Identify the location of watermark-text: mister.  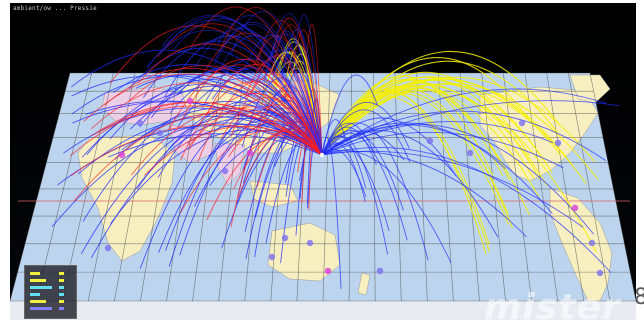
(552, 307).